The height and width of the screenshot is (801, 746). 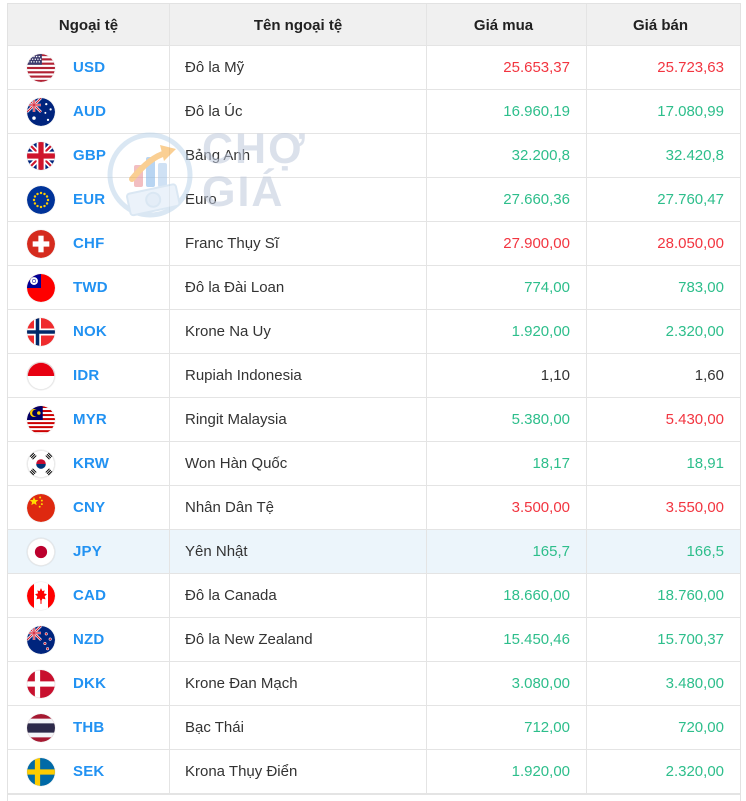 What do you see at coordinates (555, 375) in the screenshot?
I see `buy-price: 1,10` at bounding box center [555, 375].